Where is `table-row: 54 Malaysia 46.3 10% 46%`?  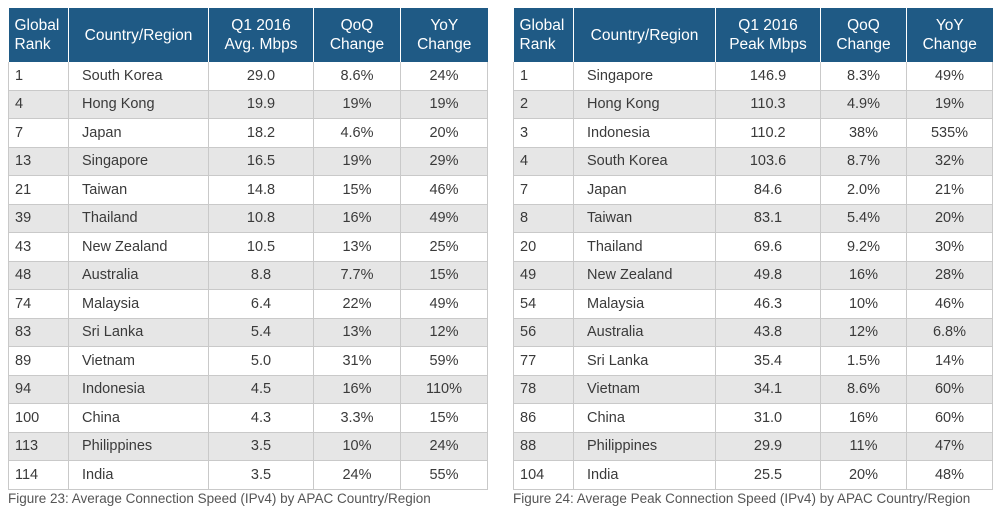 table-row: 54 Malaysia 46.3 10% 46% is located at coordinates (753, 304).